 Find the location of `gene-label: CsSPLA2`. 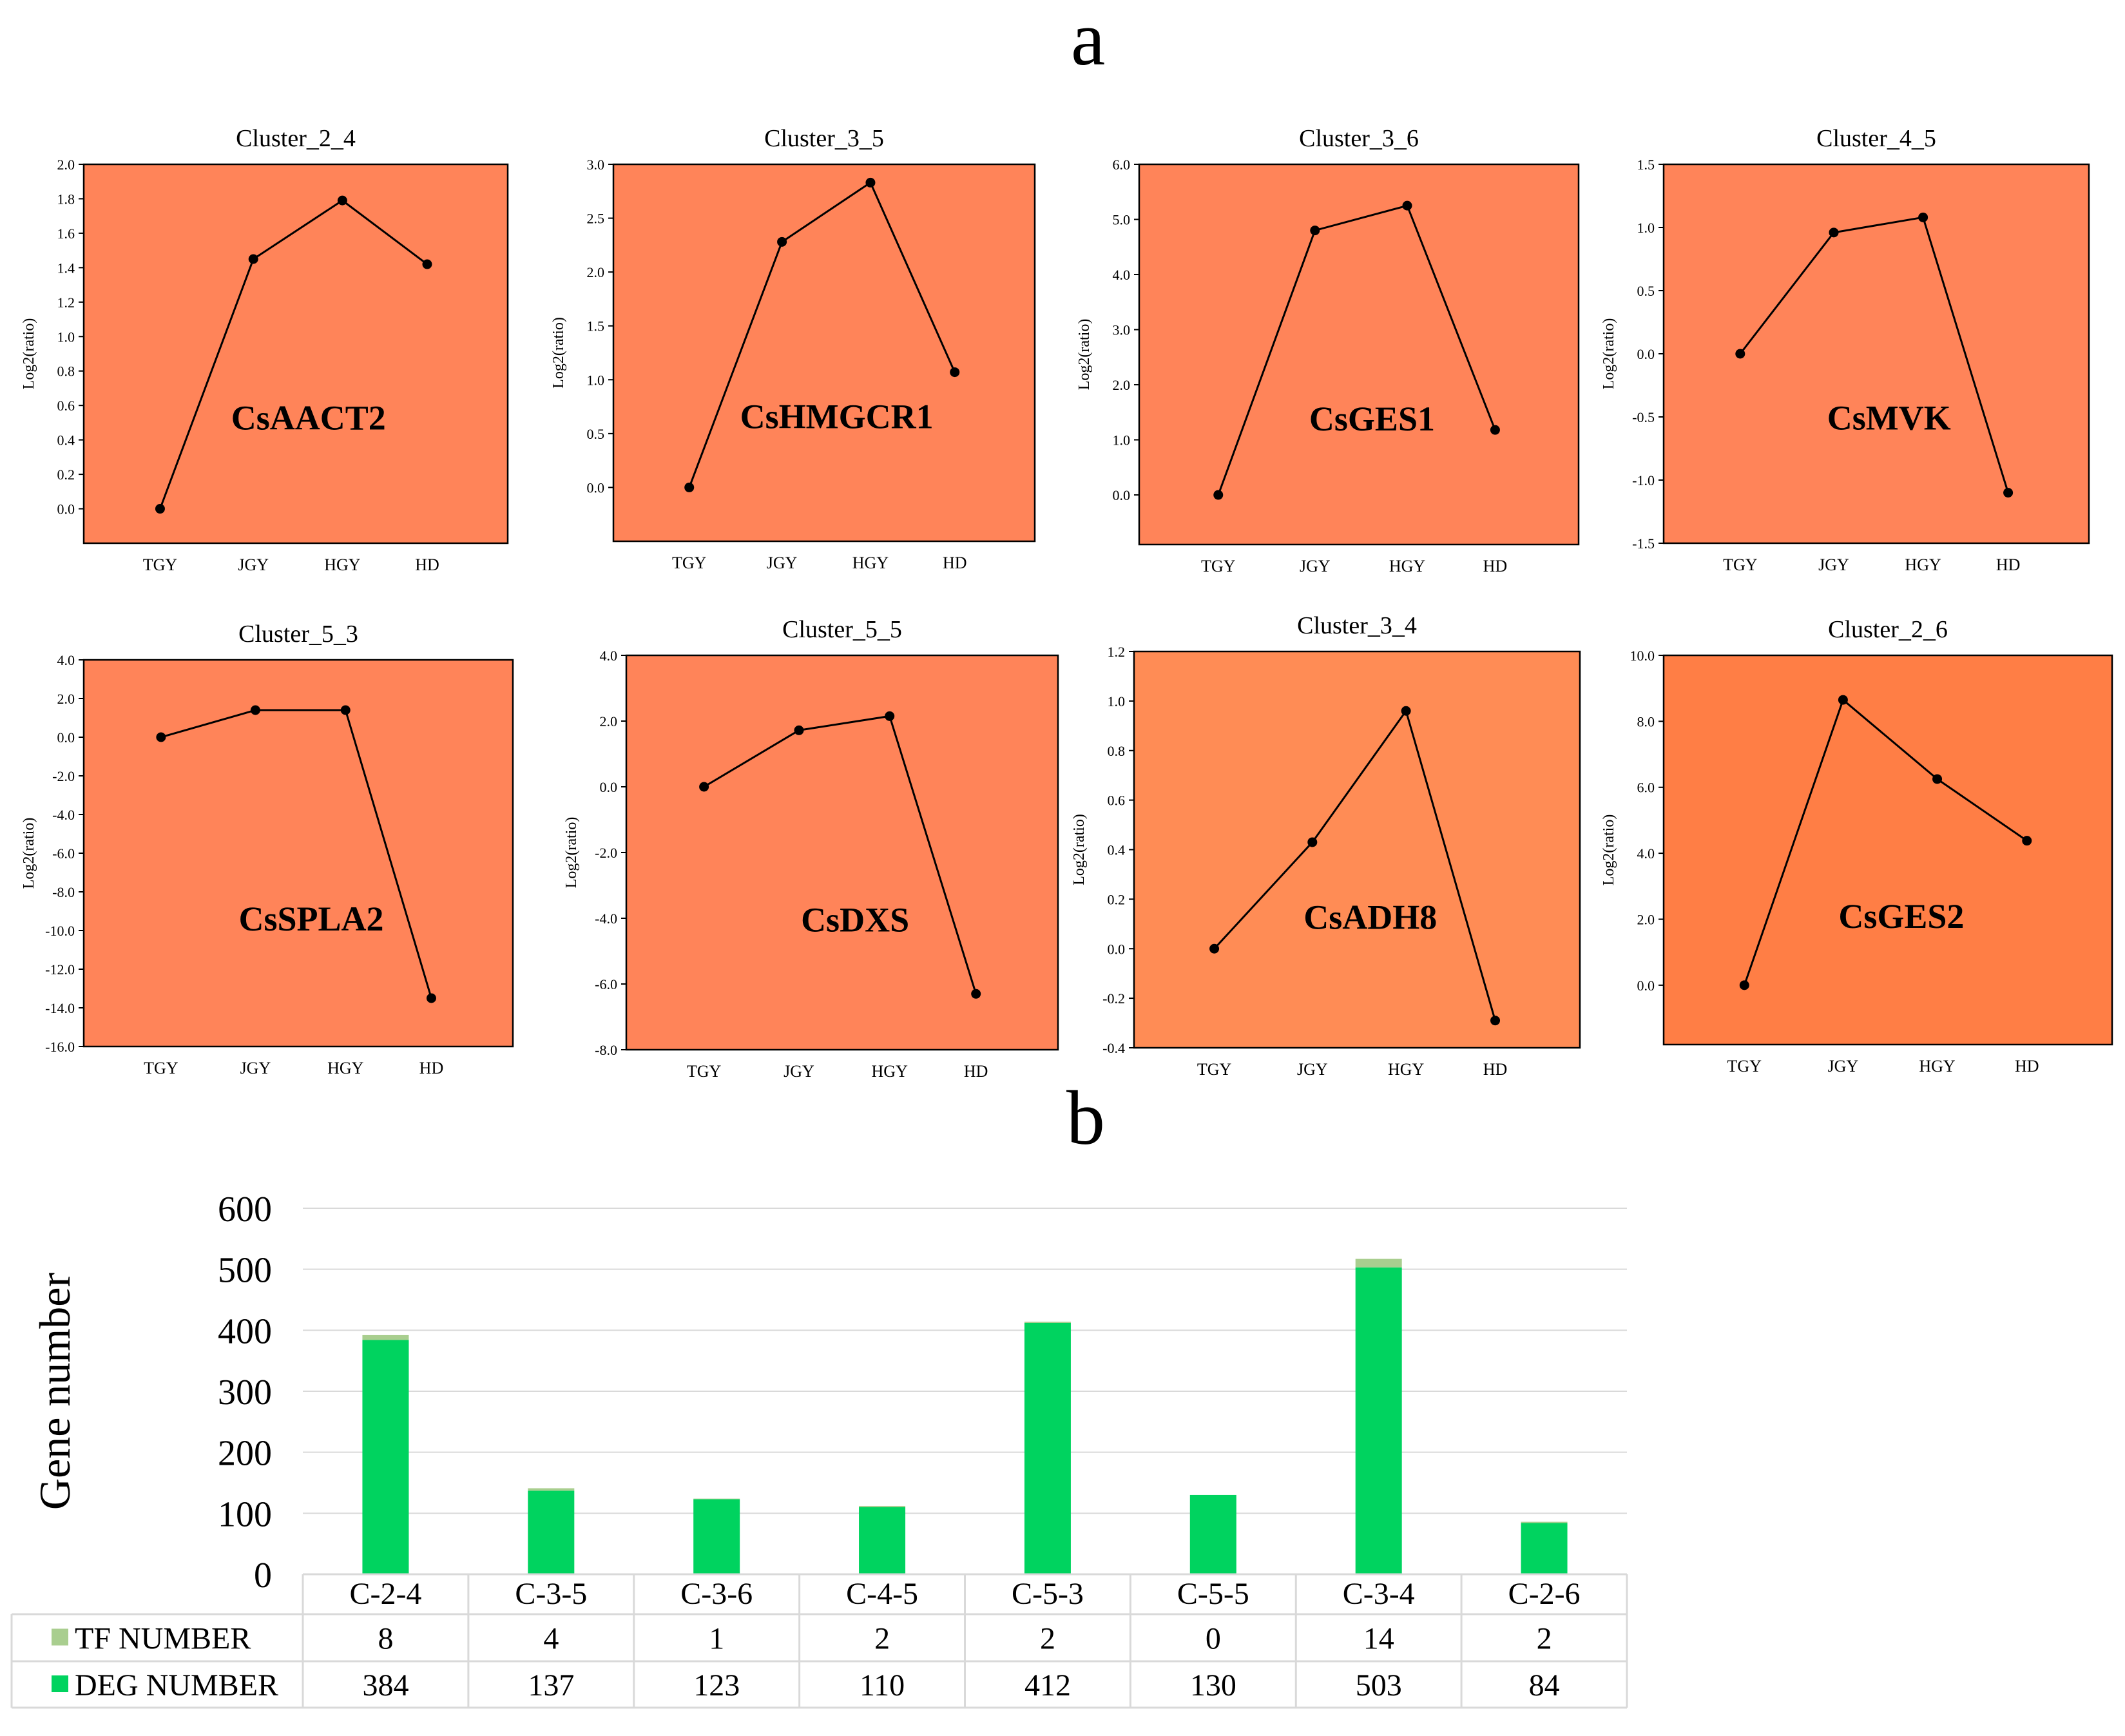

gene-label: CsSPLA2 is located at coordinates (311, 919).